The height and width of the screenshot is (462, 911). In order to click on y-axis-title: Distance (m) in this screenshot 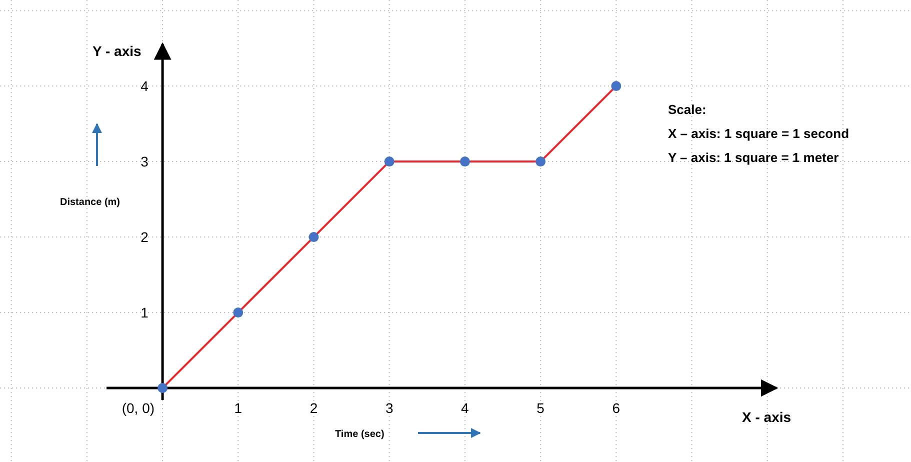, I will do `click(90, 202)`.